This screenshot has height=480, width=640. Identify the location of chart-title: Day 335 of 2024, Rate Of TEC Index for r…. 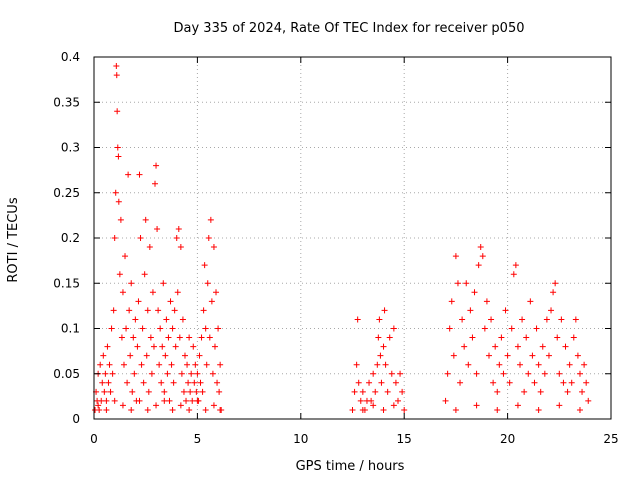
(349, 28).